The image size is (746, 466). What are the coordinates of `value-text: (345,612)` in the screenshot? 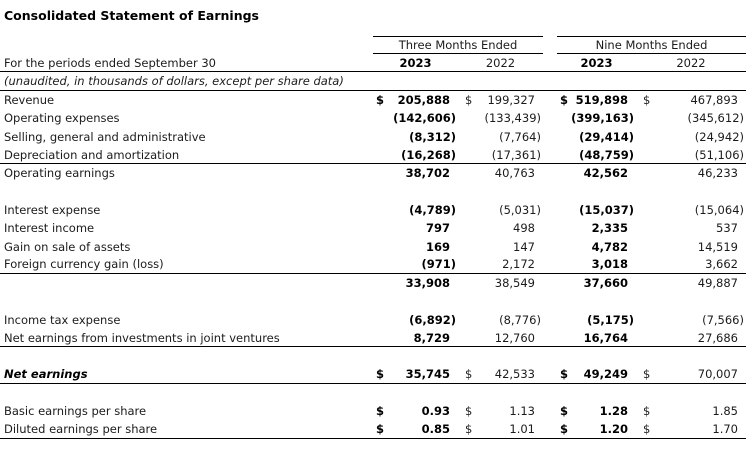 It's located at (715, 118).